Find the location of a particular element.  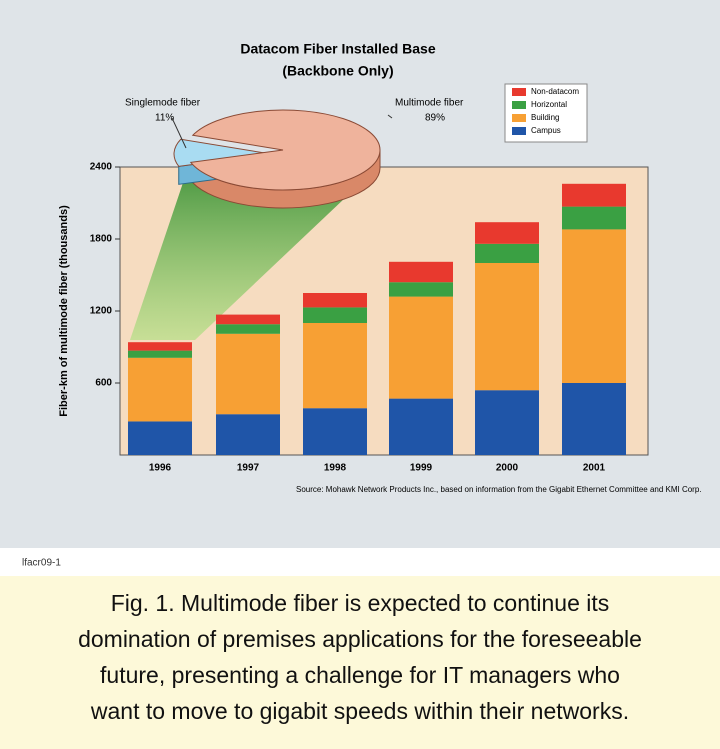

chart-title: Datacom Fiber Installed Base is located at coordinates (338, 49).